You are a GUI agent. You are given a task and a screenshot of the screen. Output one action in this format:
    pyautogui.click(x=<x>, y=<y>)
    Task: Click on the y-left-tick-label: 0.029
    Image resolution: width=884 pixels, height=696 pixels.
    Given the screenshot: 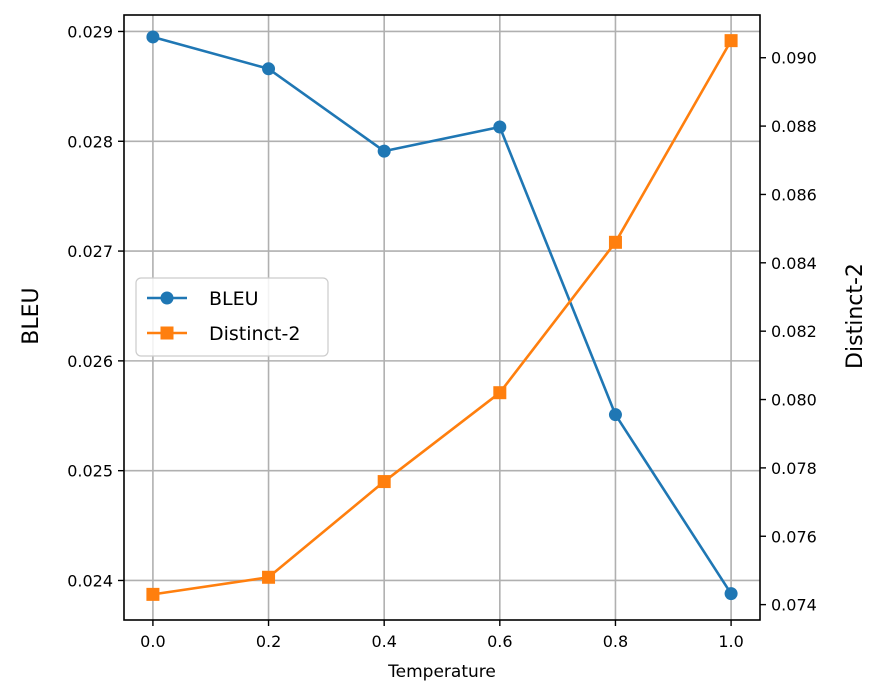 What is the action you would take?
    pyautogui.click(x=90, y=31)
    